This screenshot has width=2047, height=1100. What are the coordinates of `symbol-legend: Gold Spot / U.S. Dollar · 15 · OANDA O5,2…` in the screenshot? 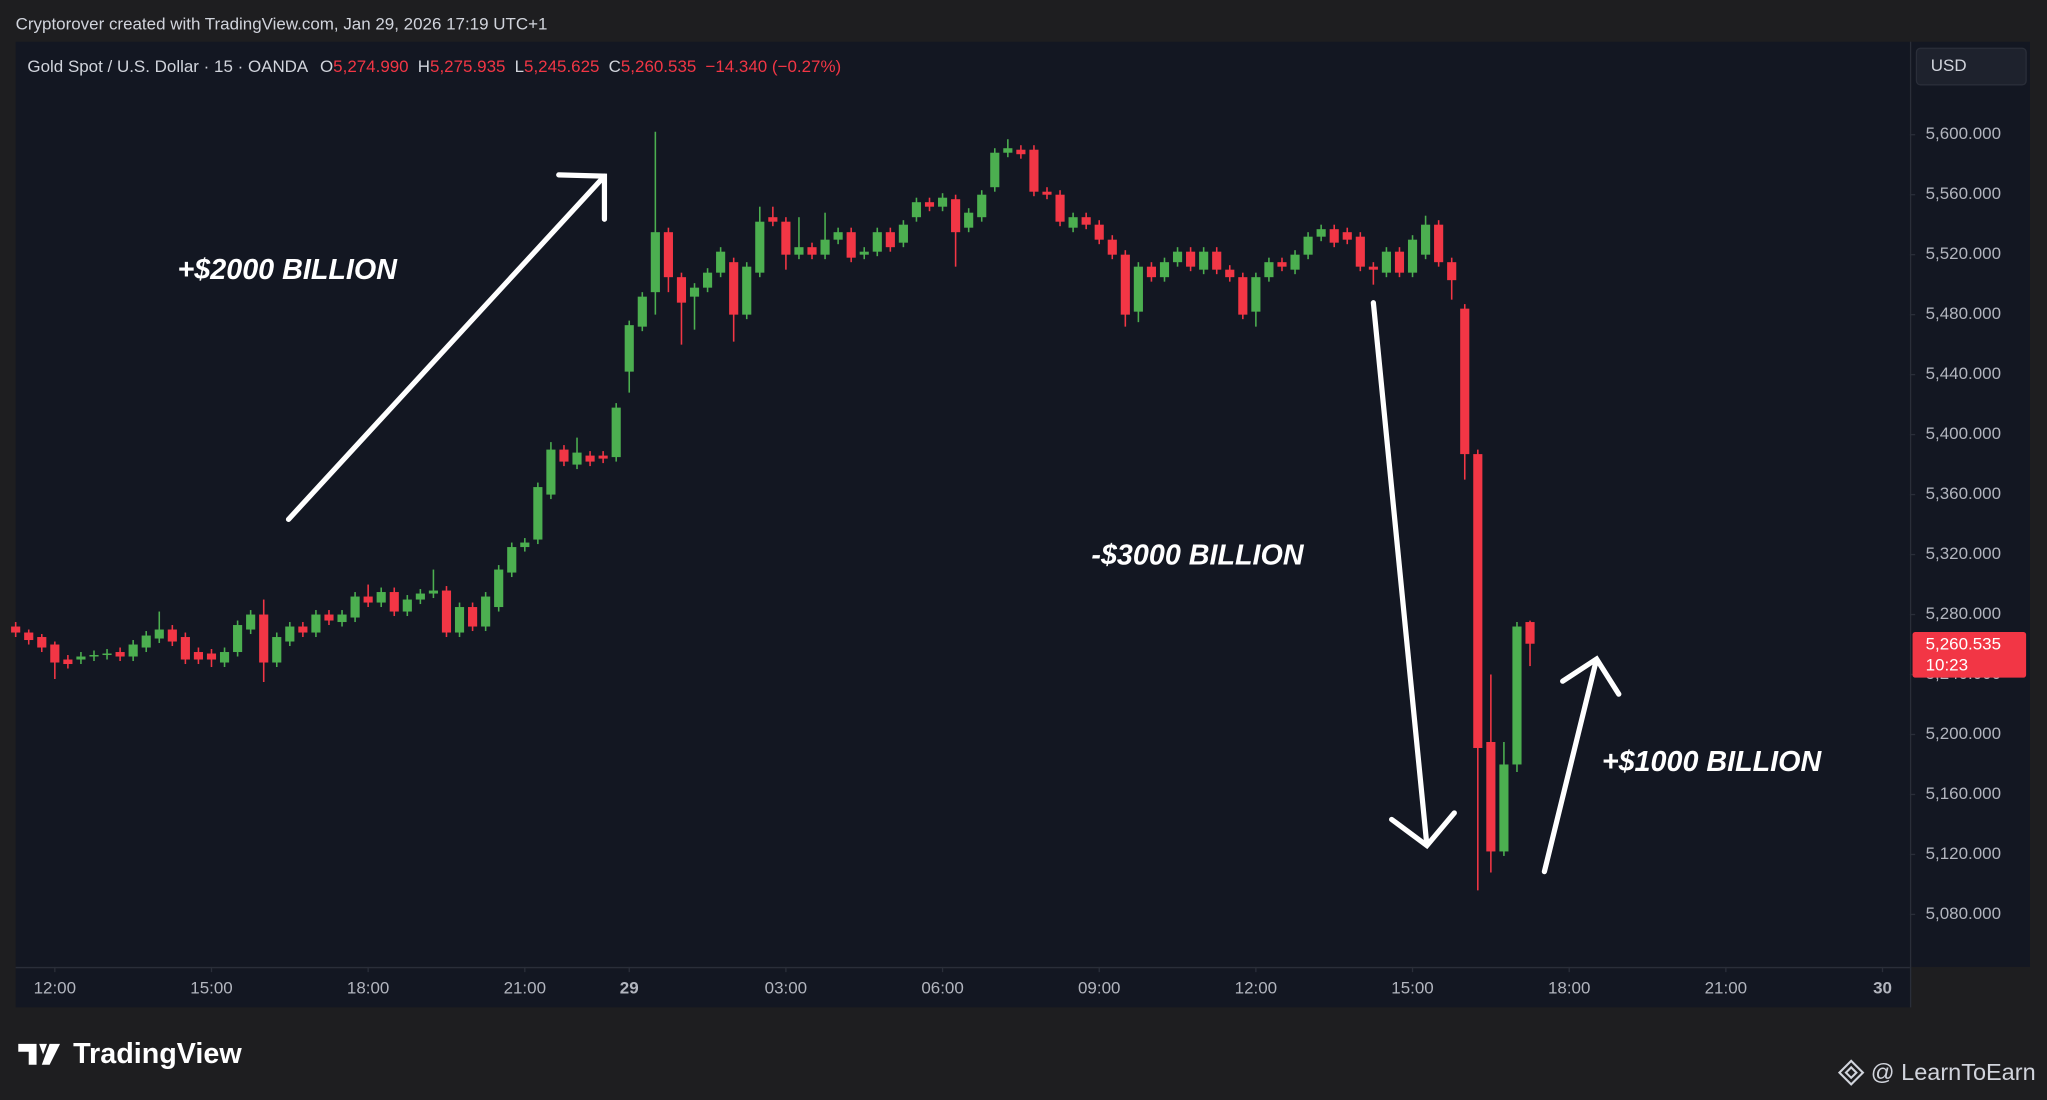 It's located at (434, 66).